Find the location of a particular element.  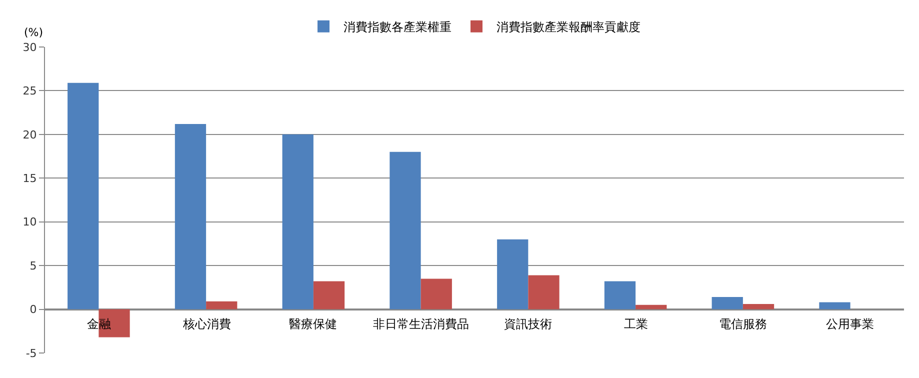

x-tick-label: 電信服務 is located at coordinates (743, 324).